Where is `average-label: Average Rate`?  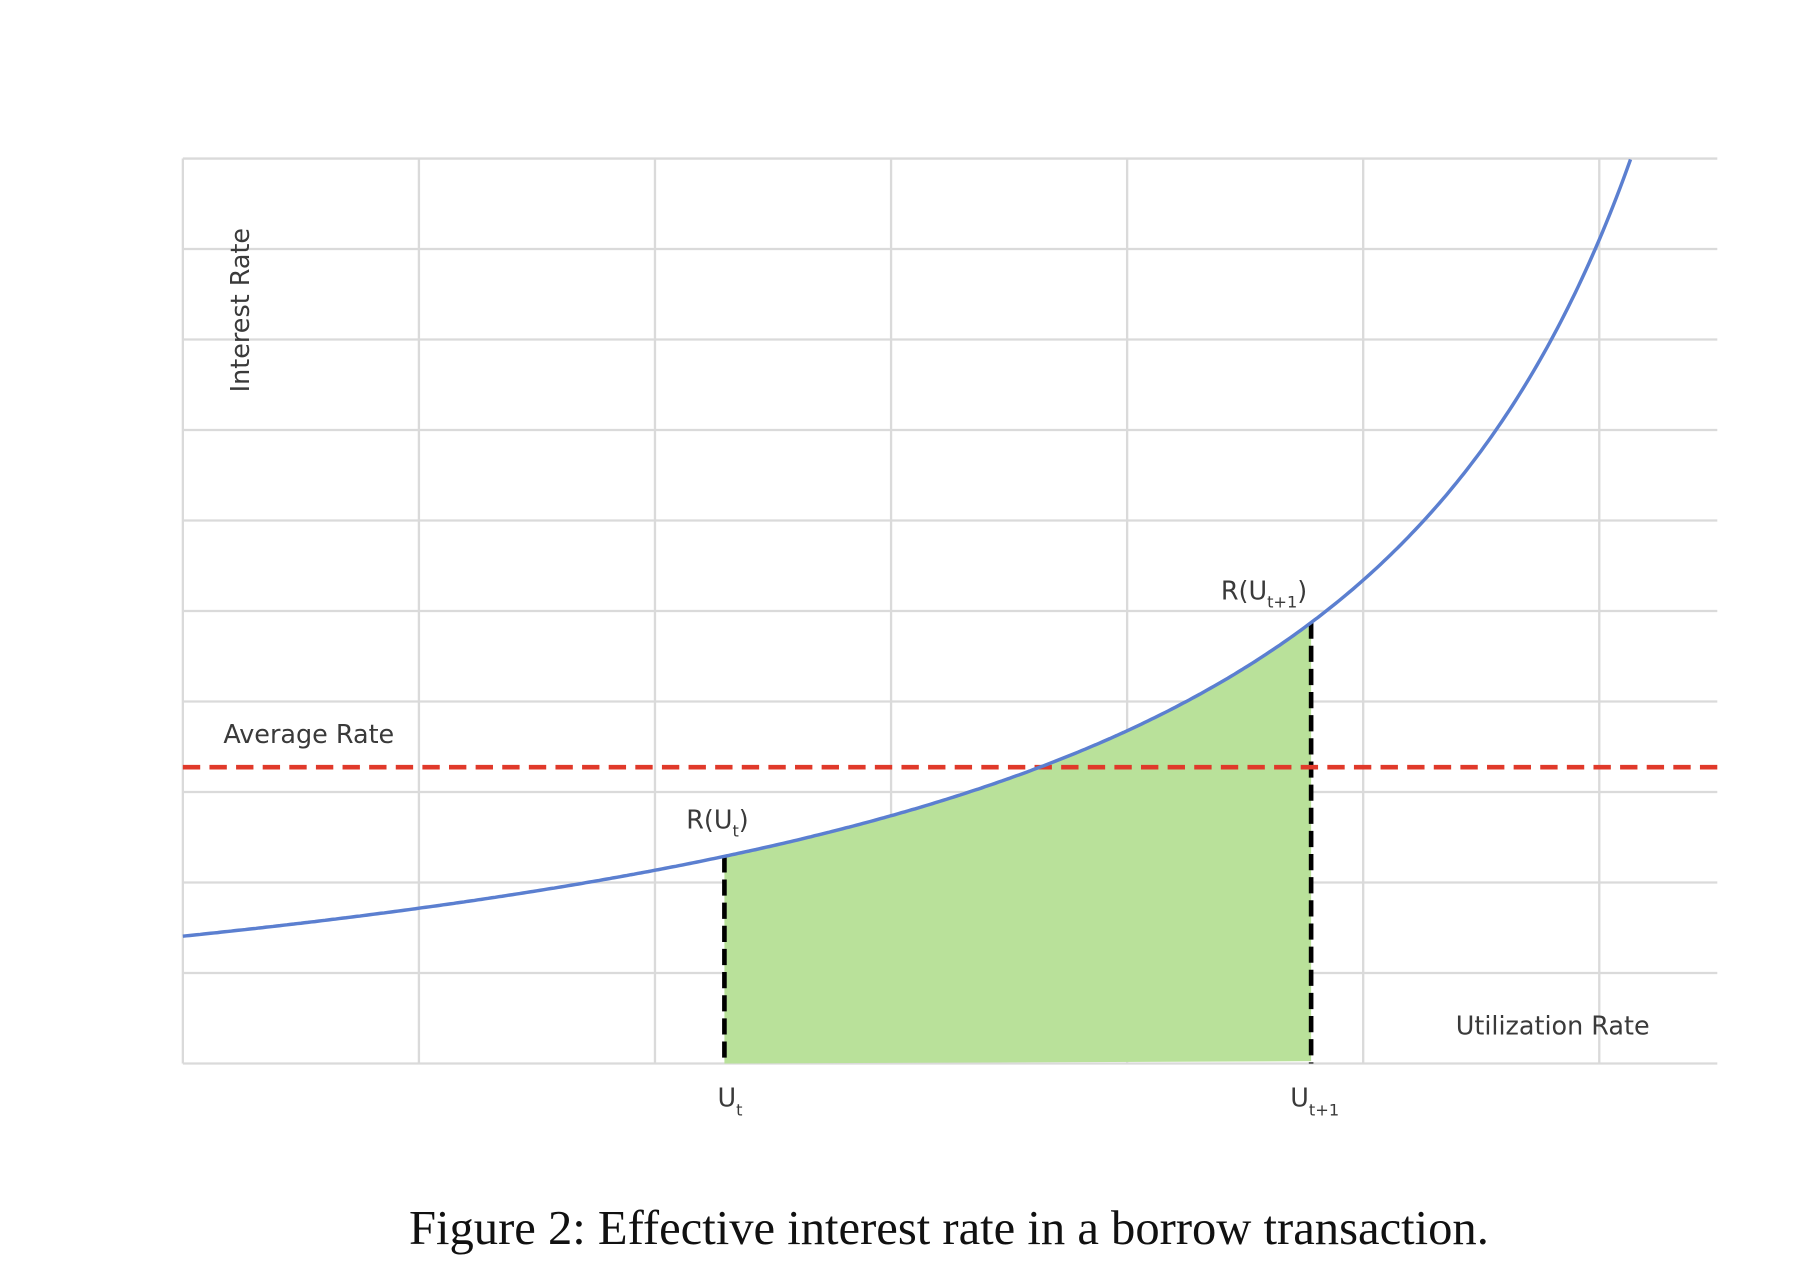 average-label: Average Rate is located at coordinates (308, 735).